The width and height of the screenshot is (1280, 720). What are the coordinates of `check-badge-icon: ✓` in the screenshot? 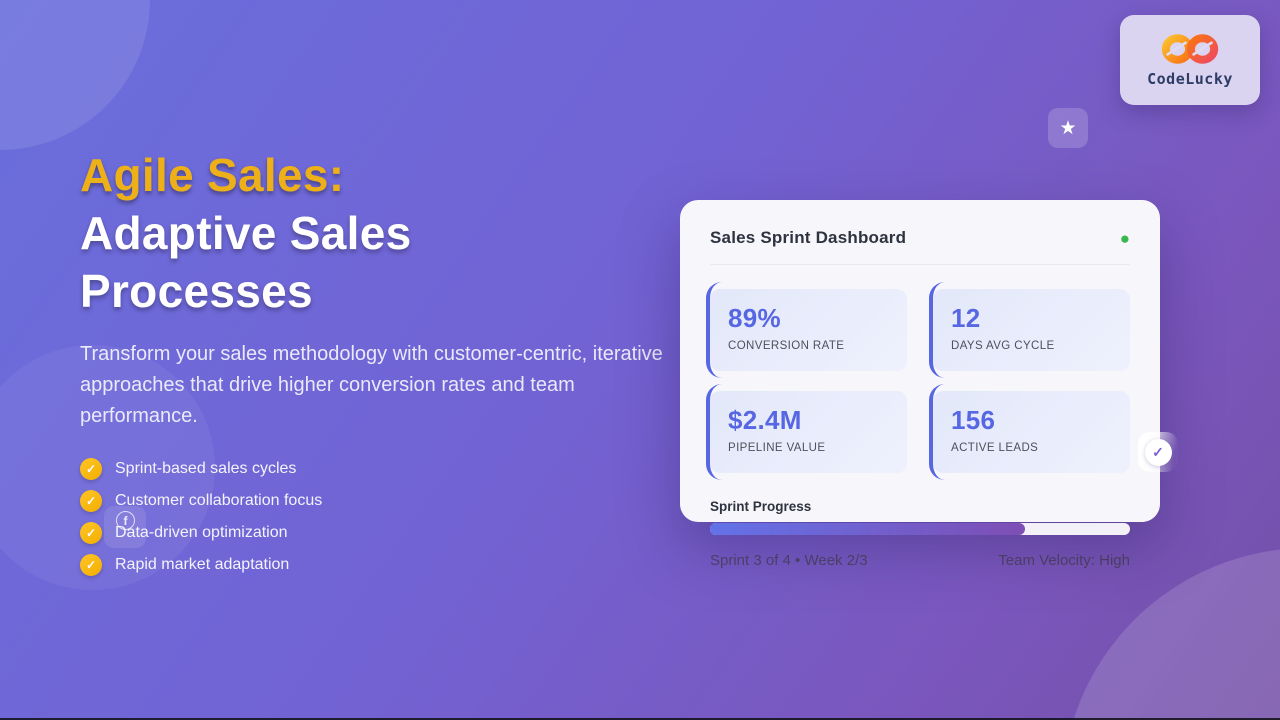 It's located at (1158, 452).